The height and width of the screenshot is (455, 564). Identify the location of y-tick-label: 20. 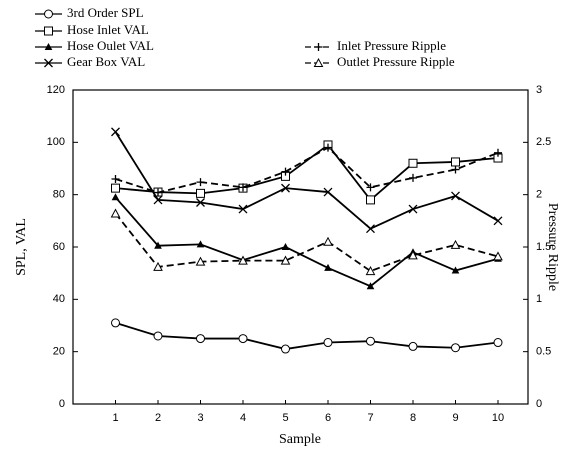
(59, 352).